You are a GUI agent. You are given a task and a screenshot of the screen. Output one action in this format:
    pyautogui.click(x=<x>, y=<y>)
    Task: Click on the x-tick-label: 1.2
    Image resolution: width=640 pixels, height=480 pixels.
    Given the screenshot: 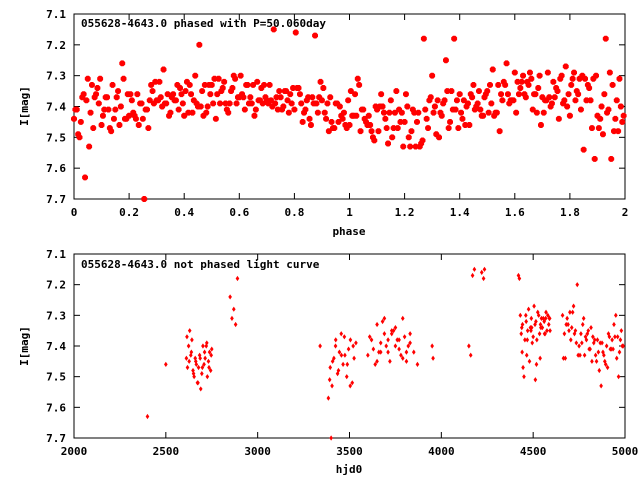 What is the action you would take?
    pyautogui.click(x=405, y=212)
    